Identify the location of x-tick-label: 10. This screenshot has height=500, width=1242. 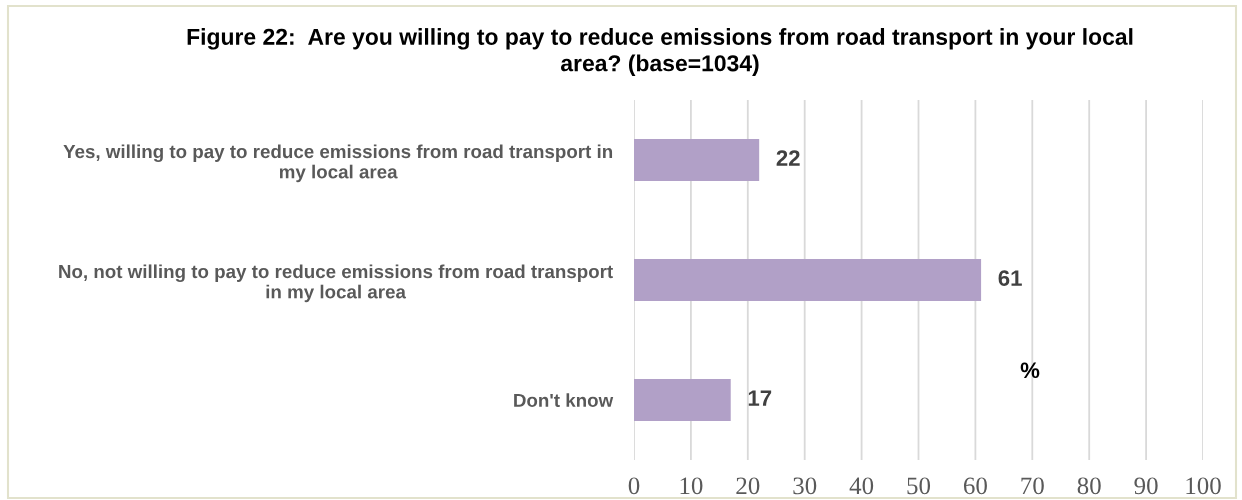
(691, 486).